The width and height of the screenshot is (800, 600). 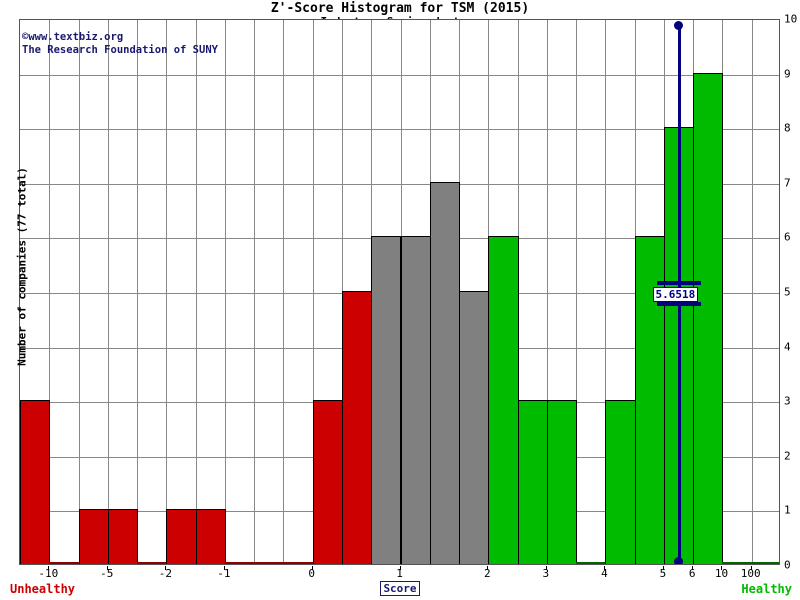 I want to click on chart-title: Z'-Score Histogram for TSM (2015), so click(x=400, y=8).